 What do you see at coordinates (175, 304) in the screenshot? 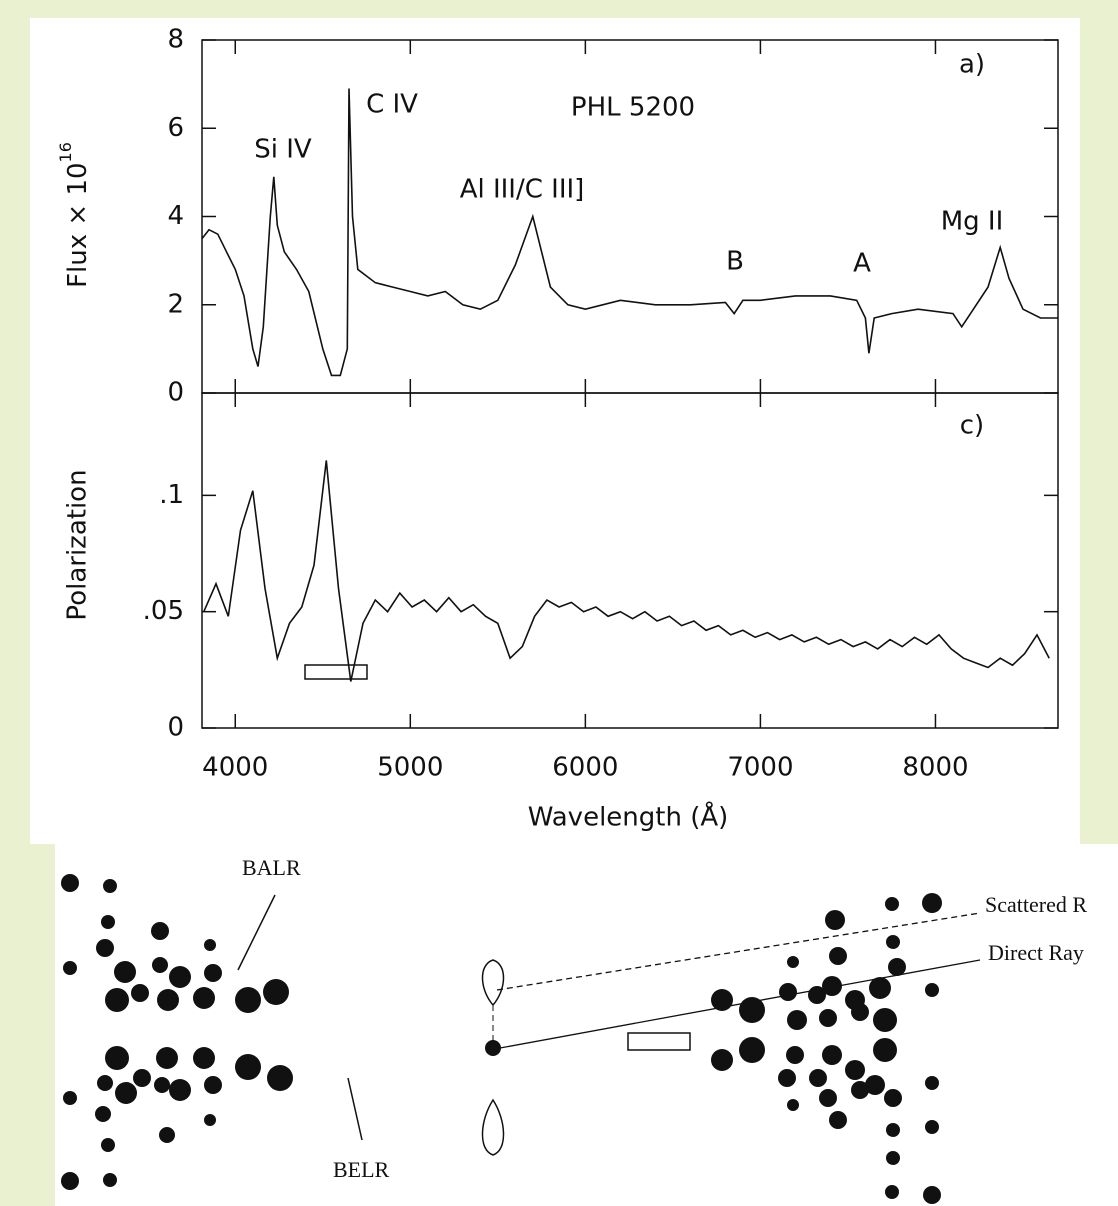
I see `y-tick-label: 2` at bounding box center [175, 304].